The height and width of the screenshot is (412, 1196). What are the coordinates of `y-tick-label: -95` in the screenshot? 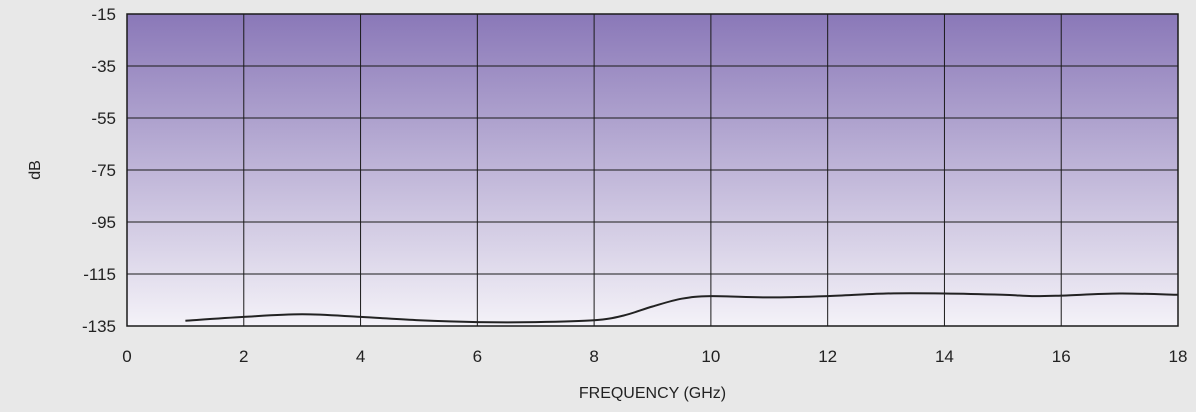 It's located at (103, 222).